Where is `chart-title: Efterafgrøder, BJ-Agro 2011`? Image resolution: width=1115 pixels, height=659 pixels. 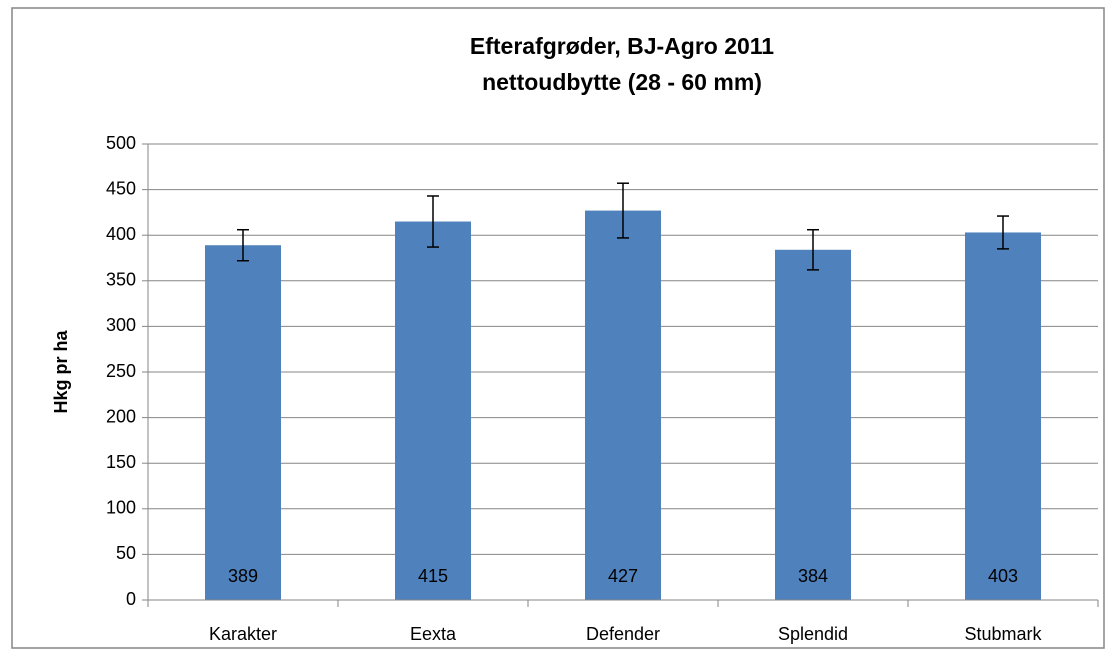
chart-title: Efterafgrøder, BJ-Agro 2011 is located at coordinates (622, 46).